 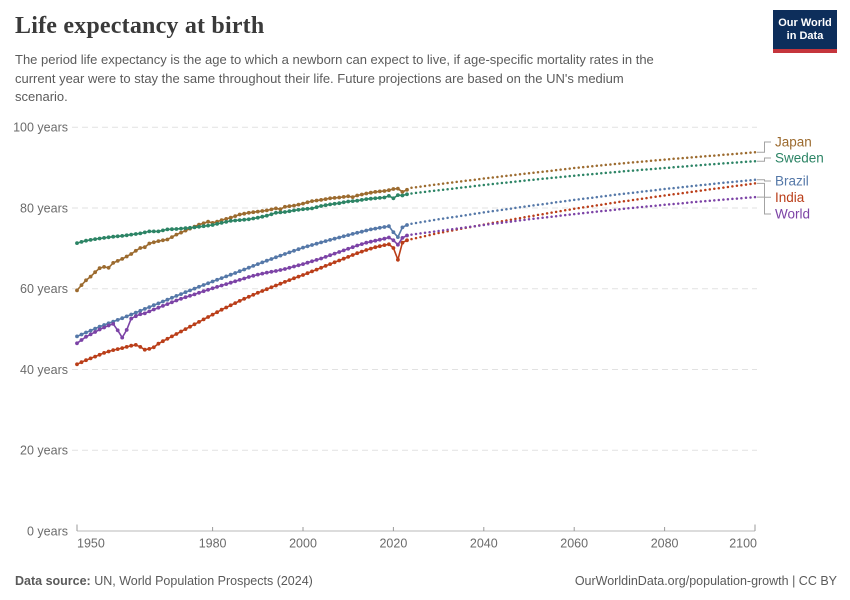 What do you see at coordinates (792, 214) in the screenshot?
I see `legend-label-world: World` at bounding box center [792, 214].